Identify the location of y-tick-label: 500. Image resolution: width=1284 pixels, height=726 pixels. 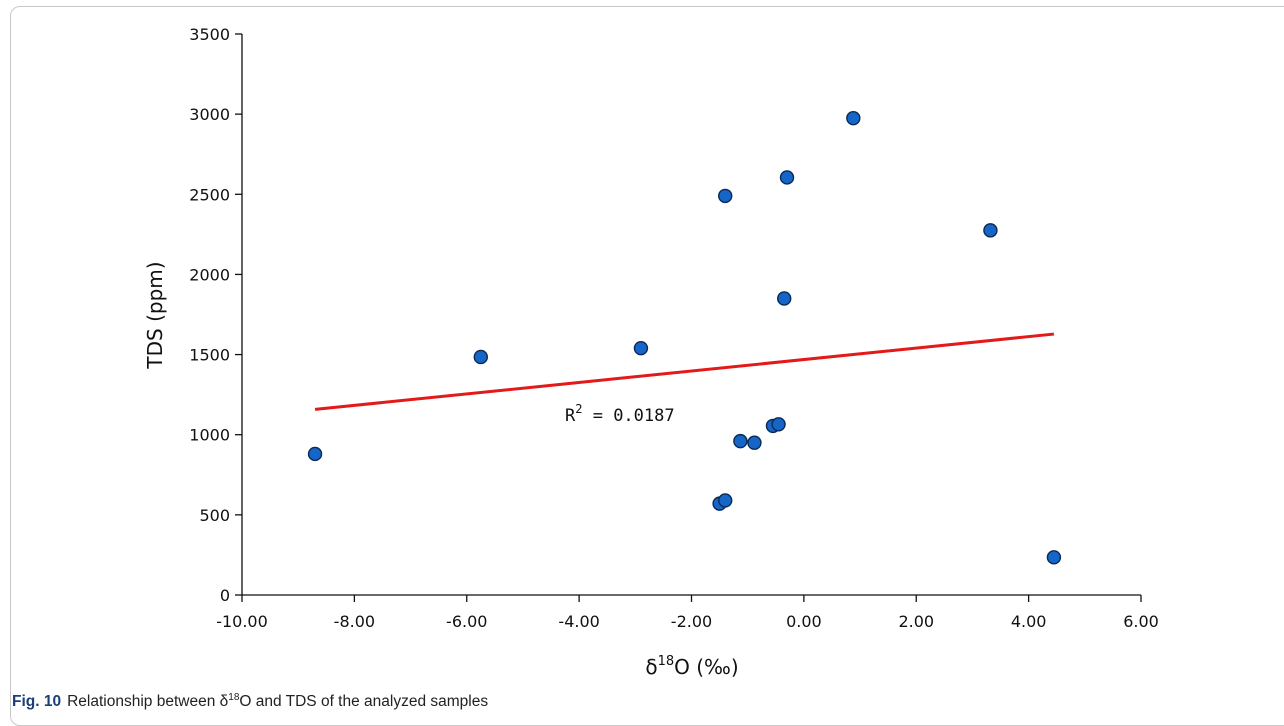
(214, 515).